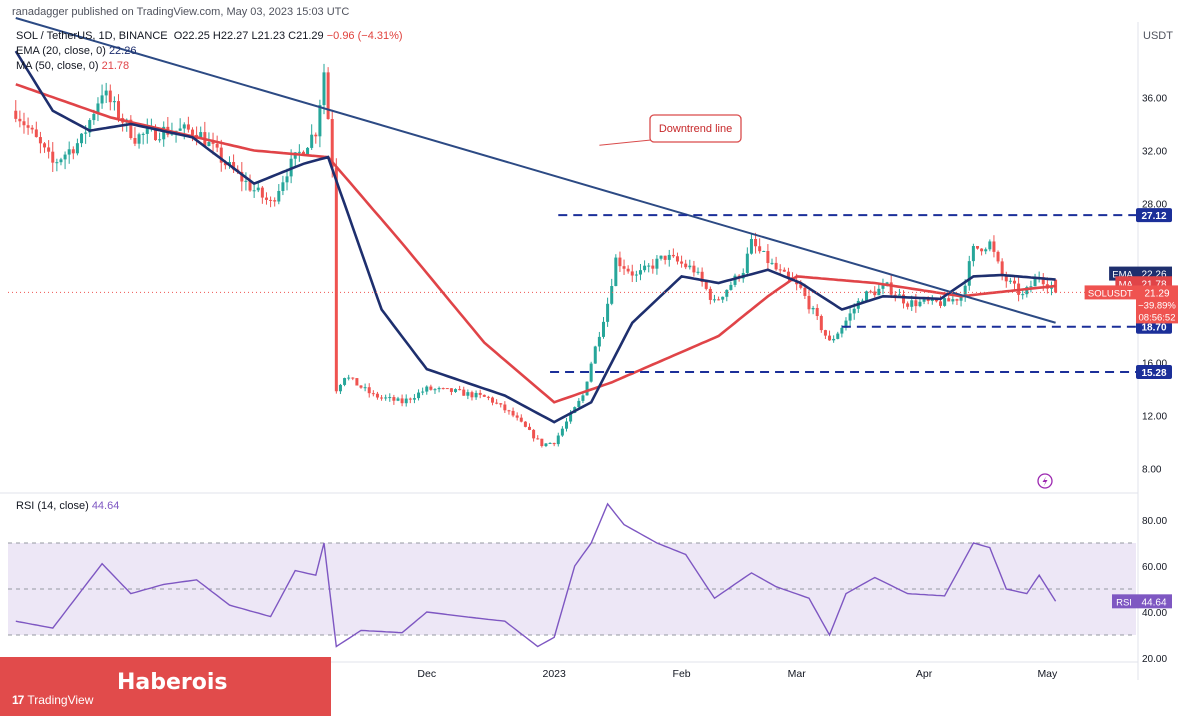 This screenshot has height=716, width=1200. Describe the element at coordinates (61, 51) in the screenshot. I see `ema-legend-label: EMA (20, close, 0)` at that location.